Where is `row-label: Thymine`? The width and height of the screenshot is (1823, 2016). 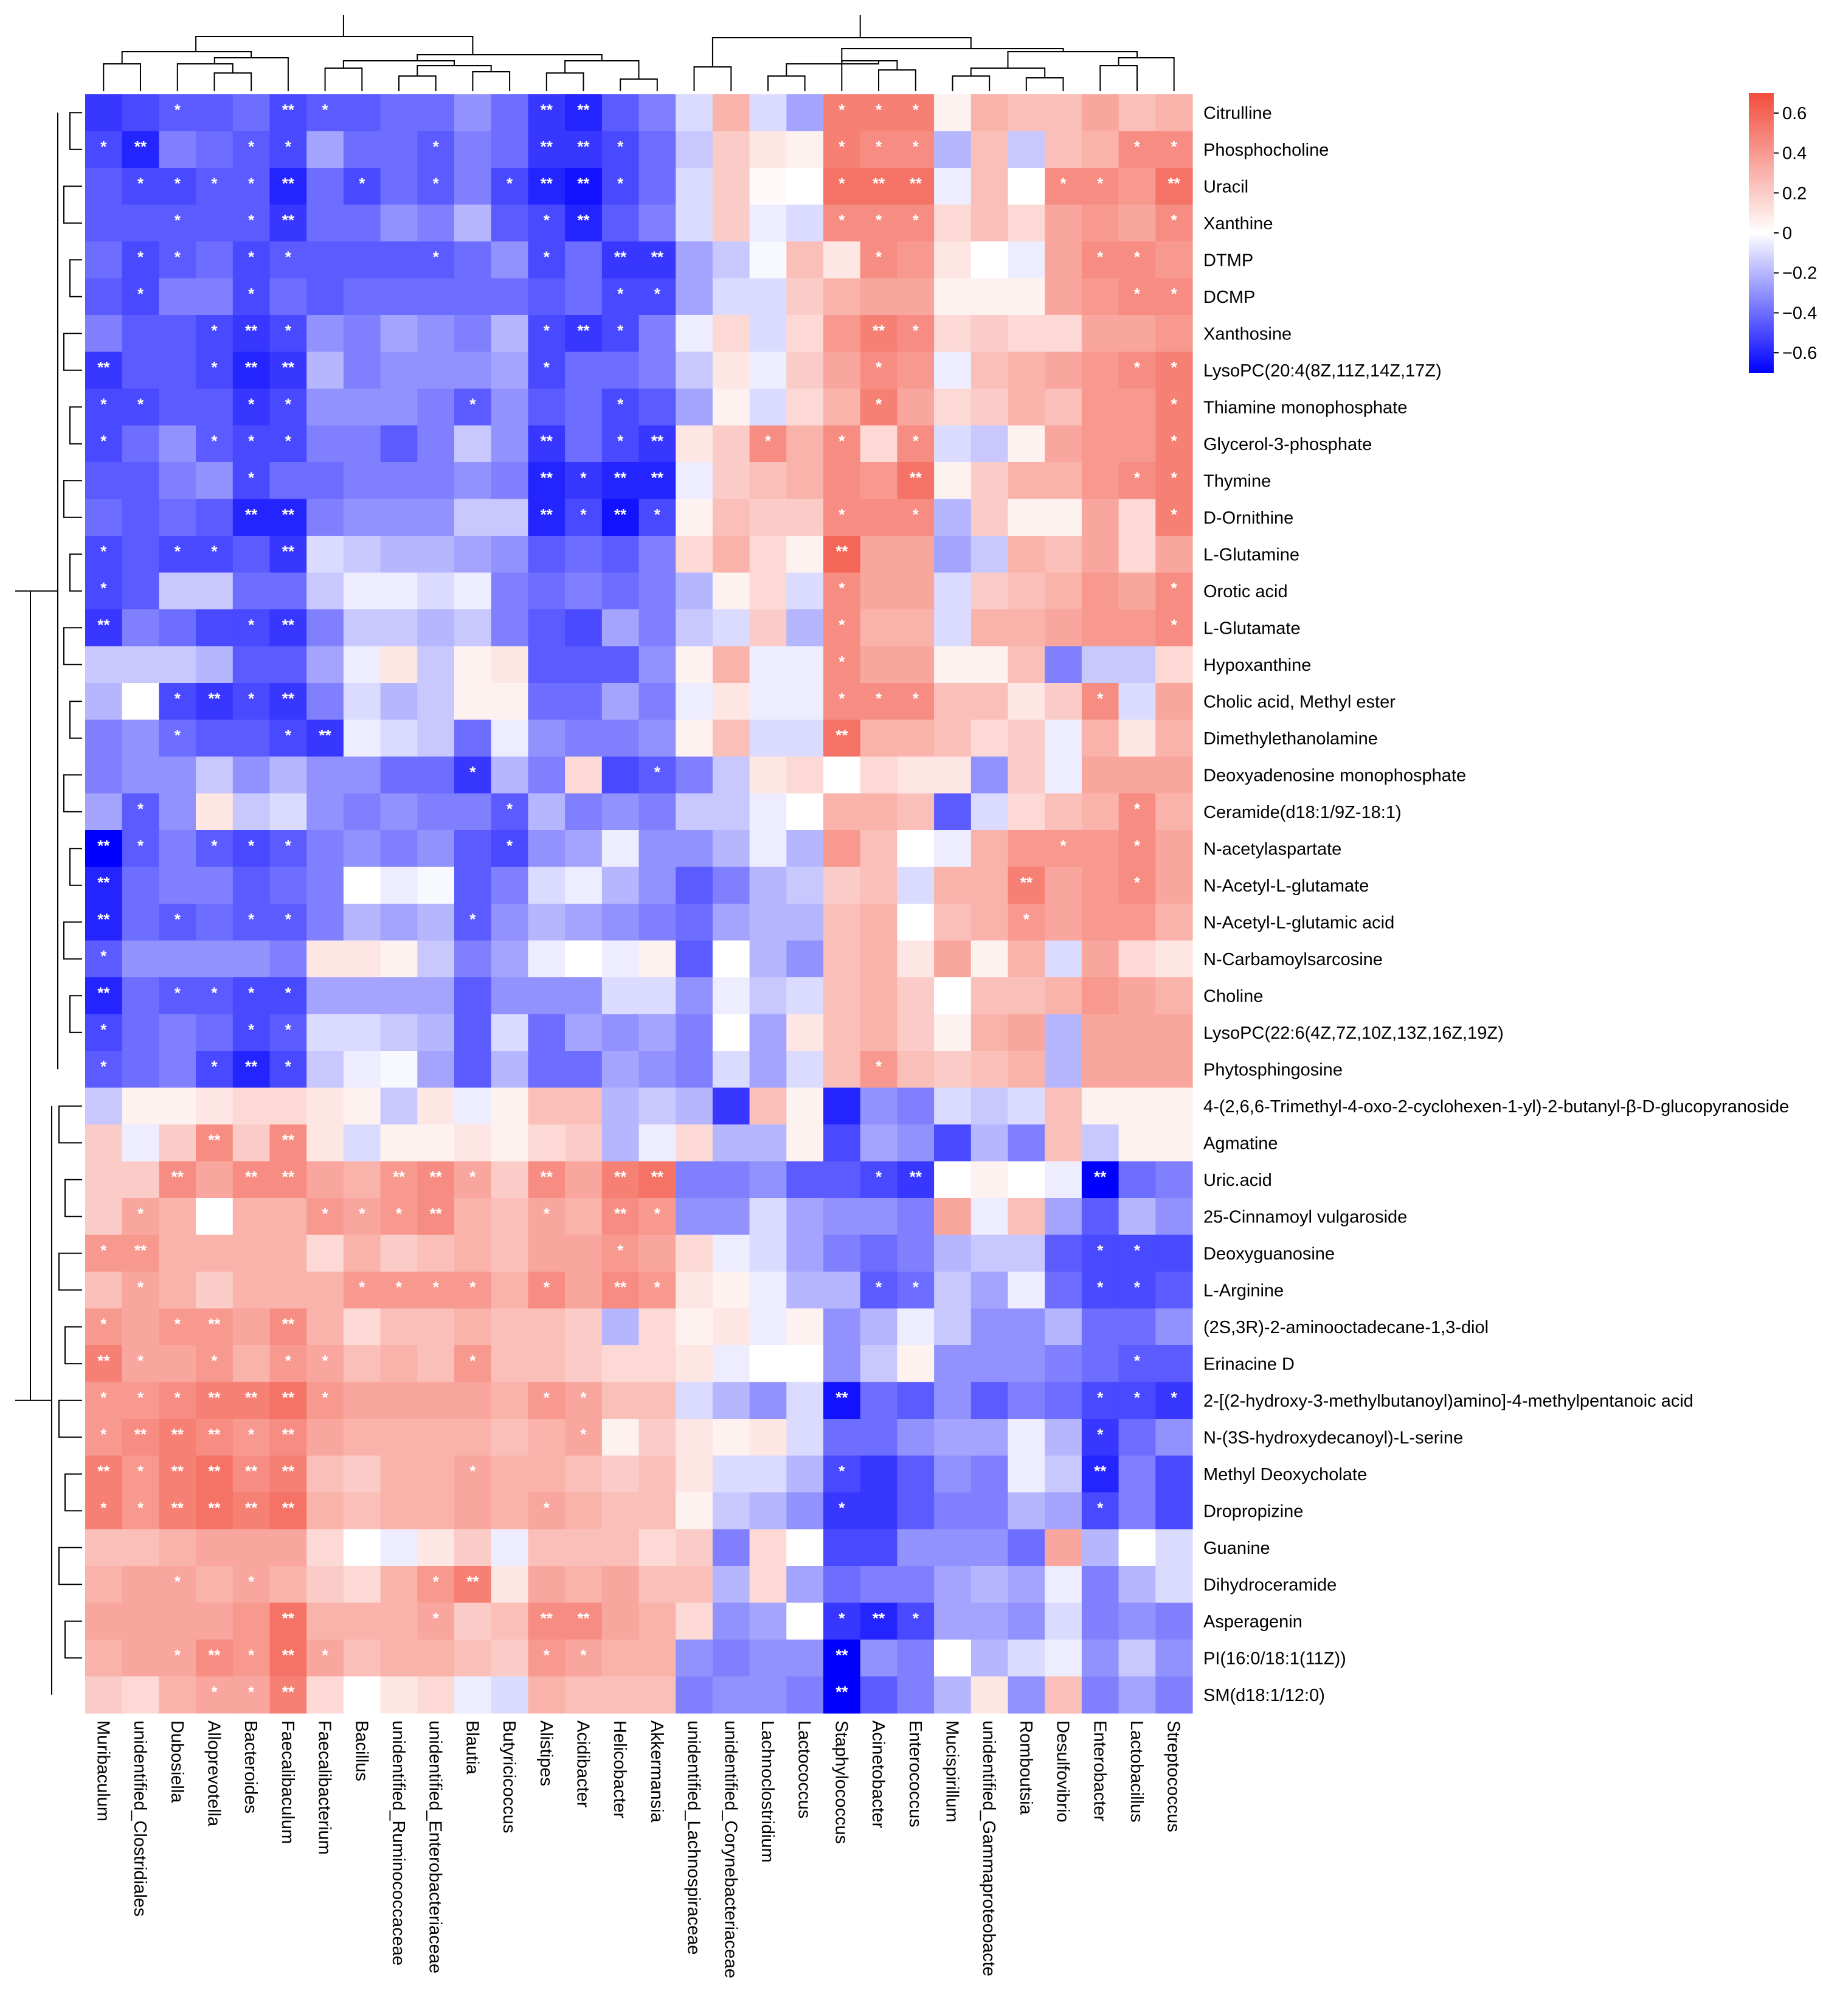
row-label: Thymine is located at coordinates (1237, 481).